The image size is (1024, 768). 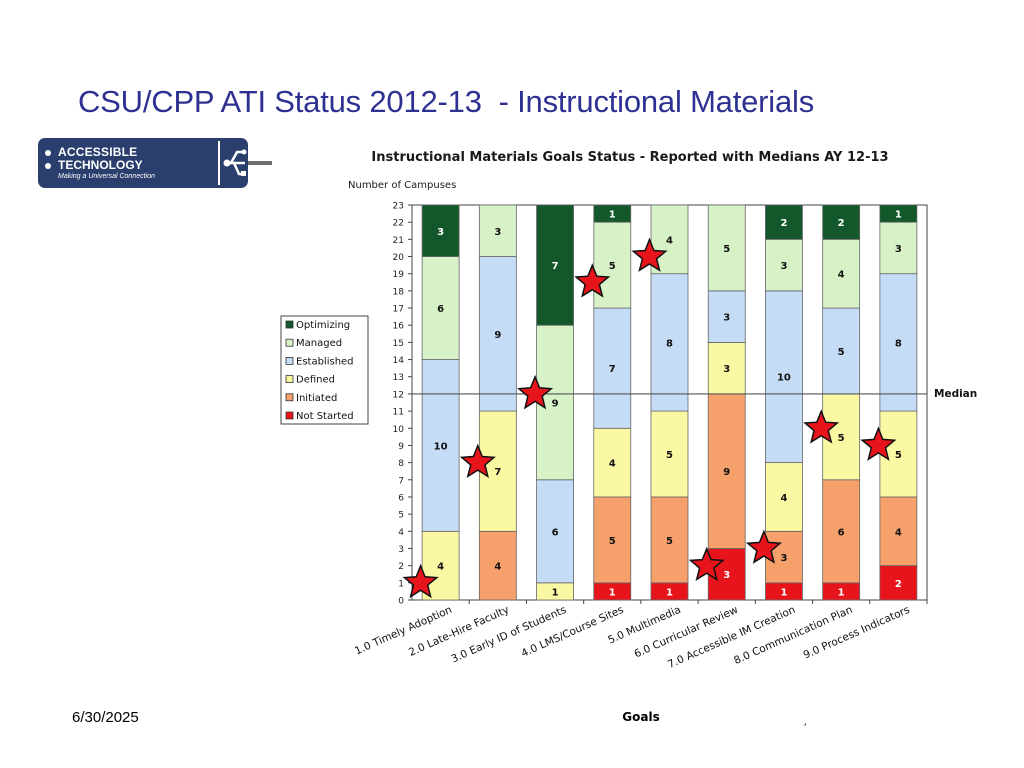 What do you see at coordinates (399, 292) in the screenshot?
I see `y-tick-label: 18` at bounding box center [399, 292].